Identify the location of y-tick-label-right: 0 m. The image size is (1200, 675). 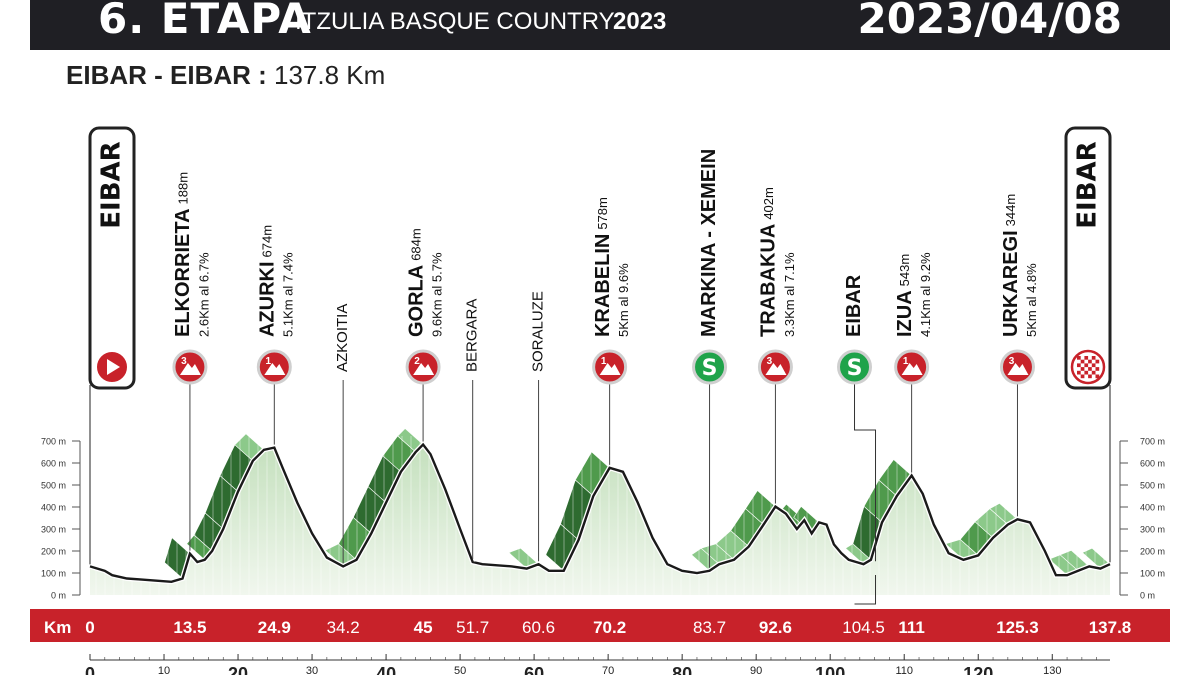
(1147, 596).